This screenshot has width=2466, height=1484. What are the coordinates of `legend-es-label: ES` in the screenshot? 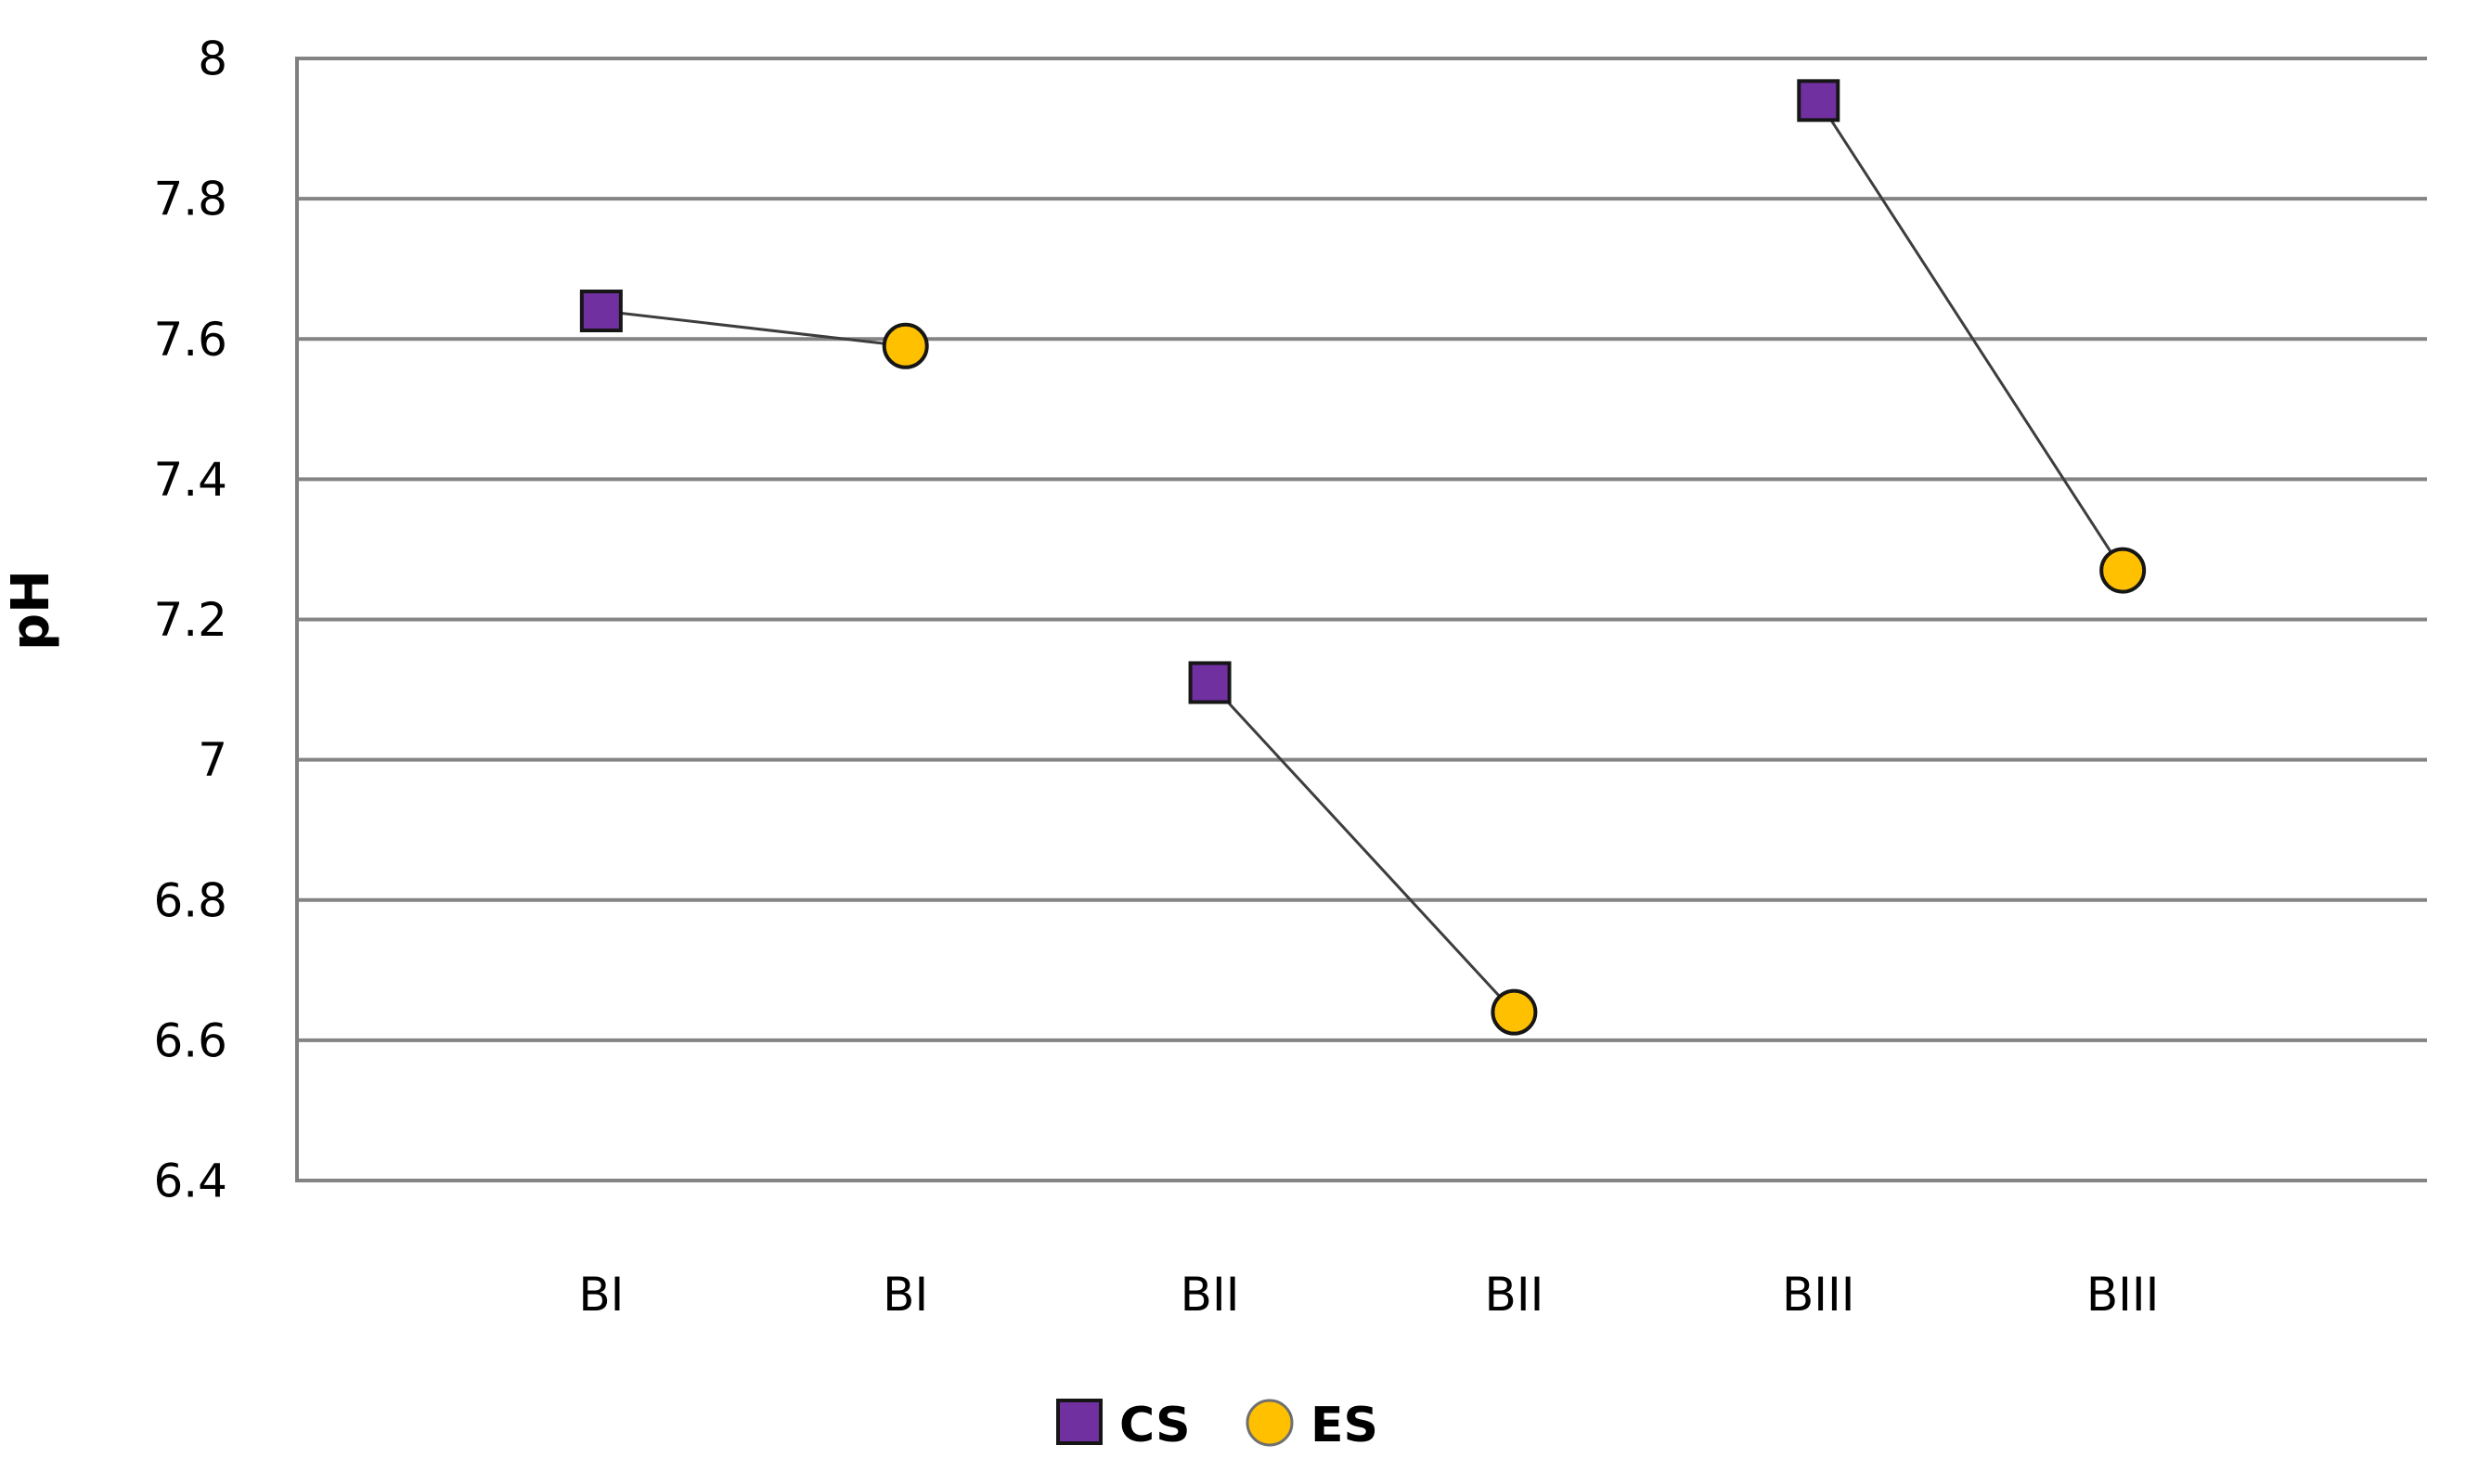 It's located at (1344, 1426).